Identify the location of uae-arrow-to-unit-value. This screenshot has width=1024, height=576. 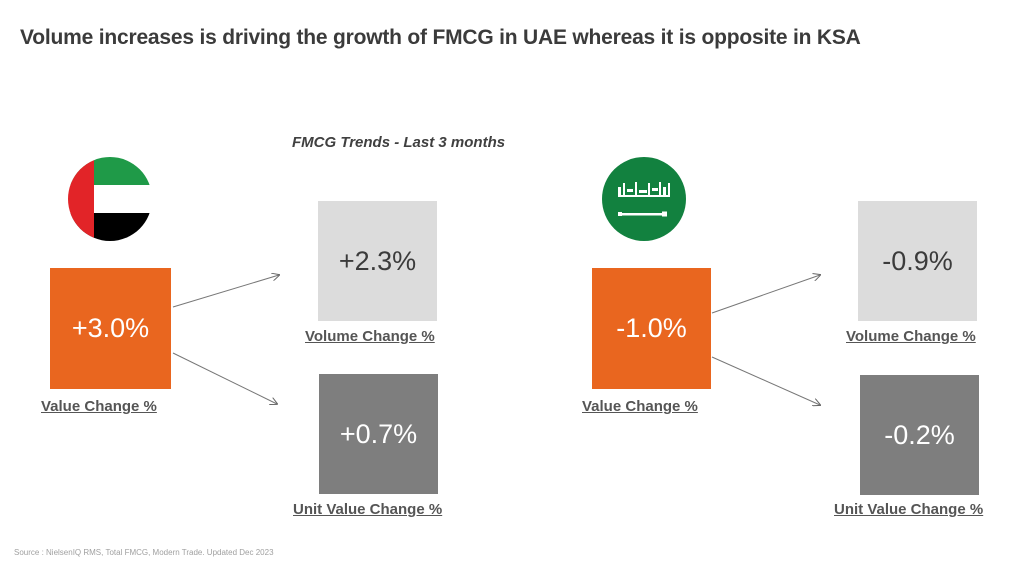
(224, 378).